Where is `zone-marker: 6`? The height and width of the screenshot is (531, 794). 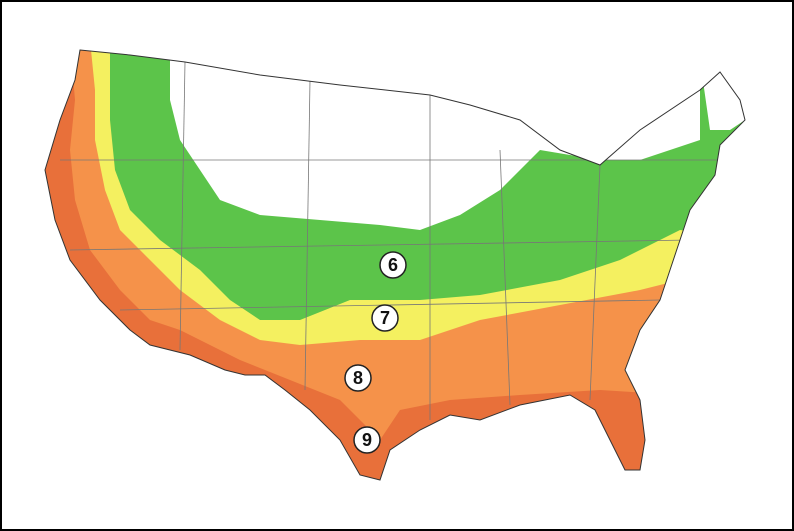
zone-marker: 6 is located at coordinates (393, 265).